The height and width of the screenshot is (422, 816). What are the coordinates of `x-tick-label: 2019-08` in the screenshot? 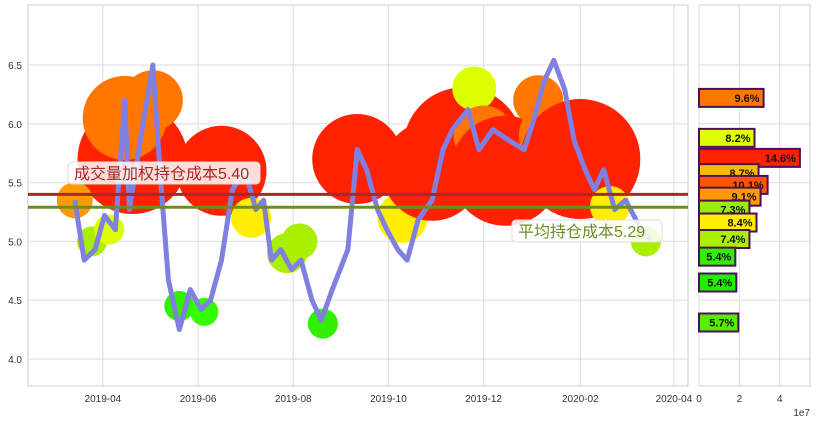 It's located at (293, 399).